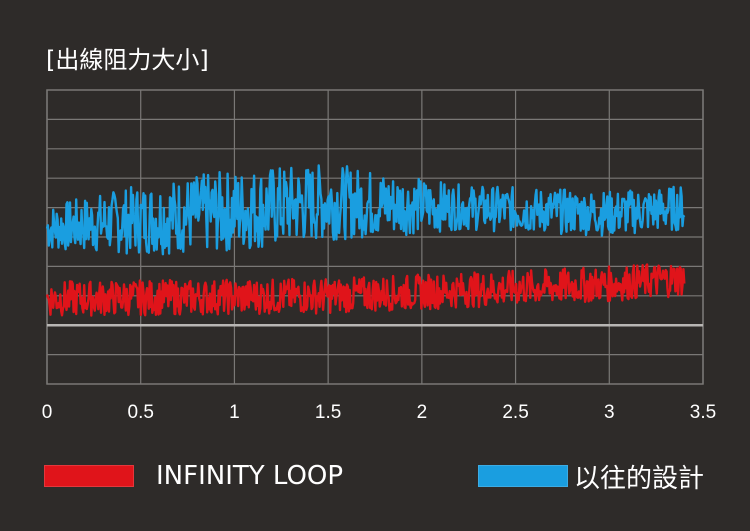 Image resolution: width=750 pixels, height=531 pixels. What do you see at coordinates (141, 412) in the screenshot?
I see `x-tick-label: 0.5` at bounding box center [141, 412].